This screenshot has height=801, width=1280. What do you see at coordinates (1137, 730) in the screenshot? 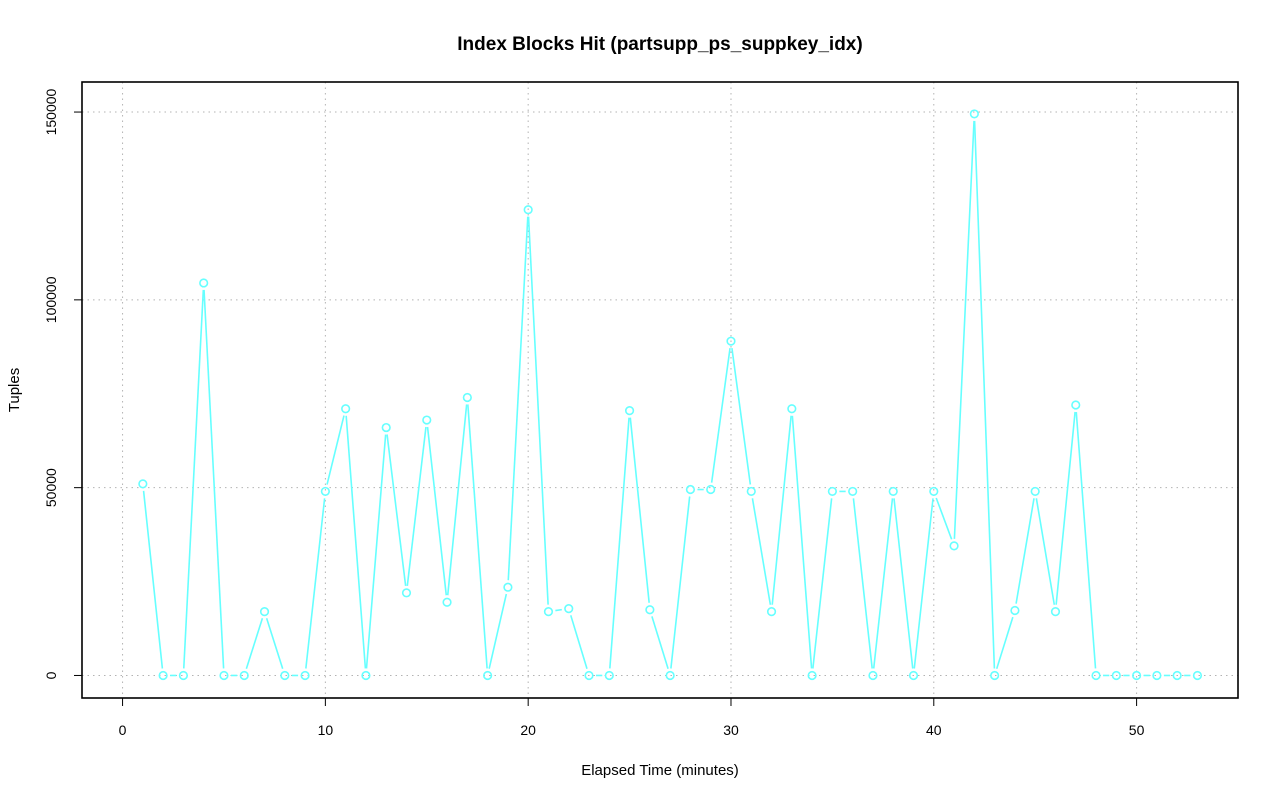
I see `x-tick-label: 50` at bounding box center [1137, 730].